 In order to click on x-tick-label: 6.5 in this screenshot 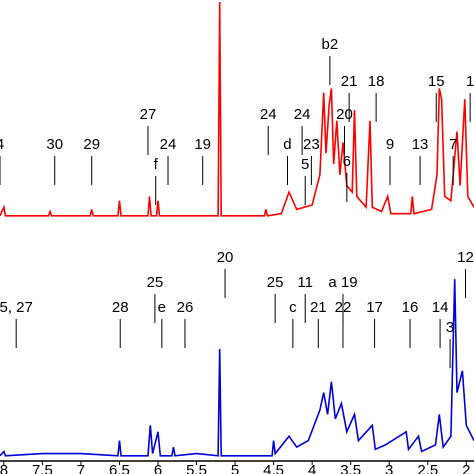, I will do `click(119, 468)`.